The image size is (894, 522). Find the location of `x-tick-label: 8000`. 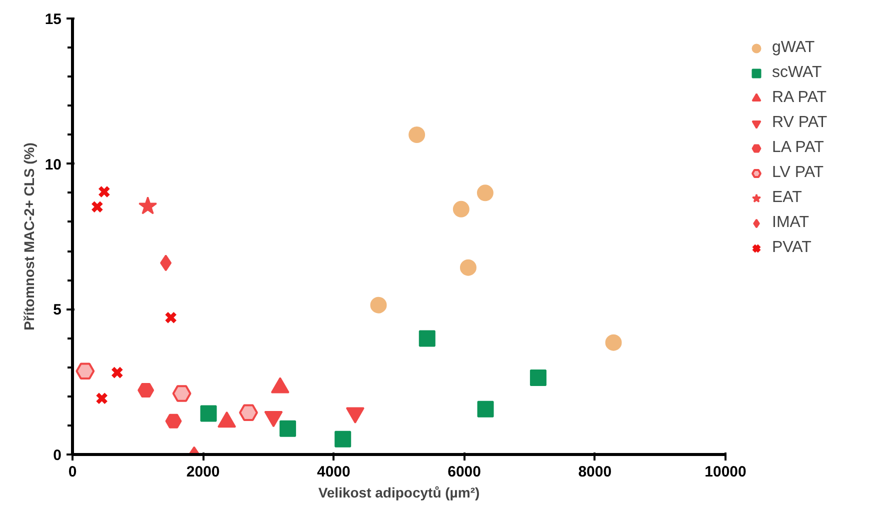

x-tick-label: 8000 is located at coordinates (595, 472).